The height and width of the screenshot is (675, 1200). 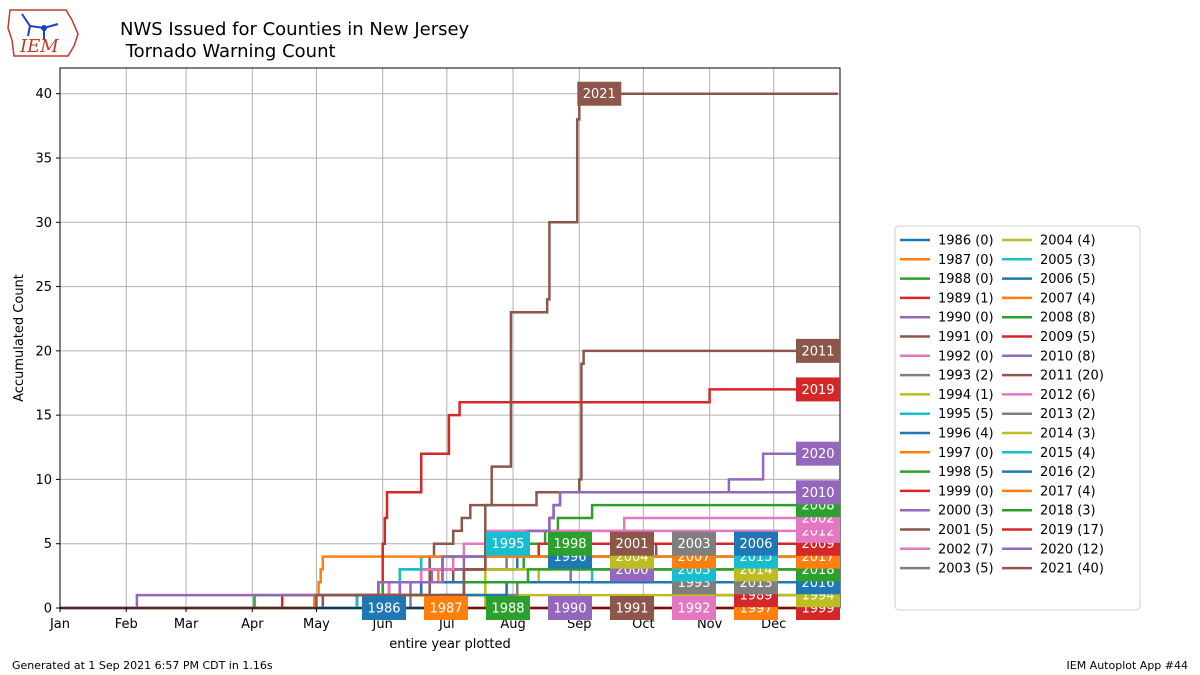 What do you see at coordinates (43, 94) in the screenshot?
I see `y-tick-label: 40` at bounding box center [43, 94].